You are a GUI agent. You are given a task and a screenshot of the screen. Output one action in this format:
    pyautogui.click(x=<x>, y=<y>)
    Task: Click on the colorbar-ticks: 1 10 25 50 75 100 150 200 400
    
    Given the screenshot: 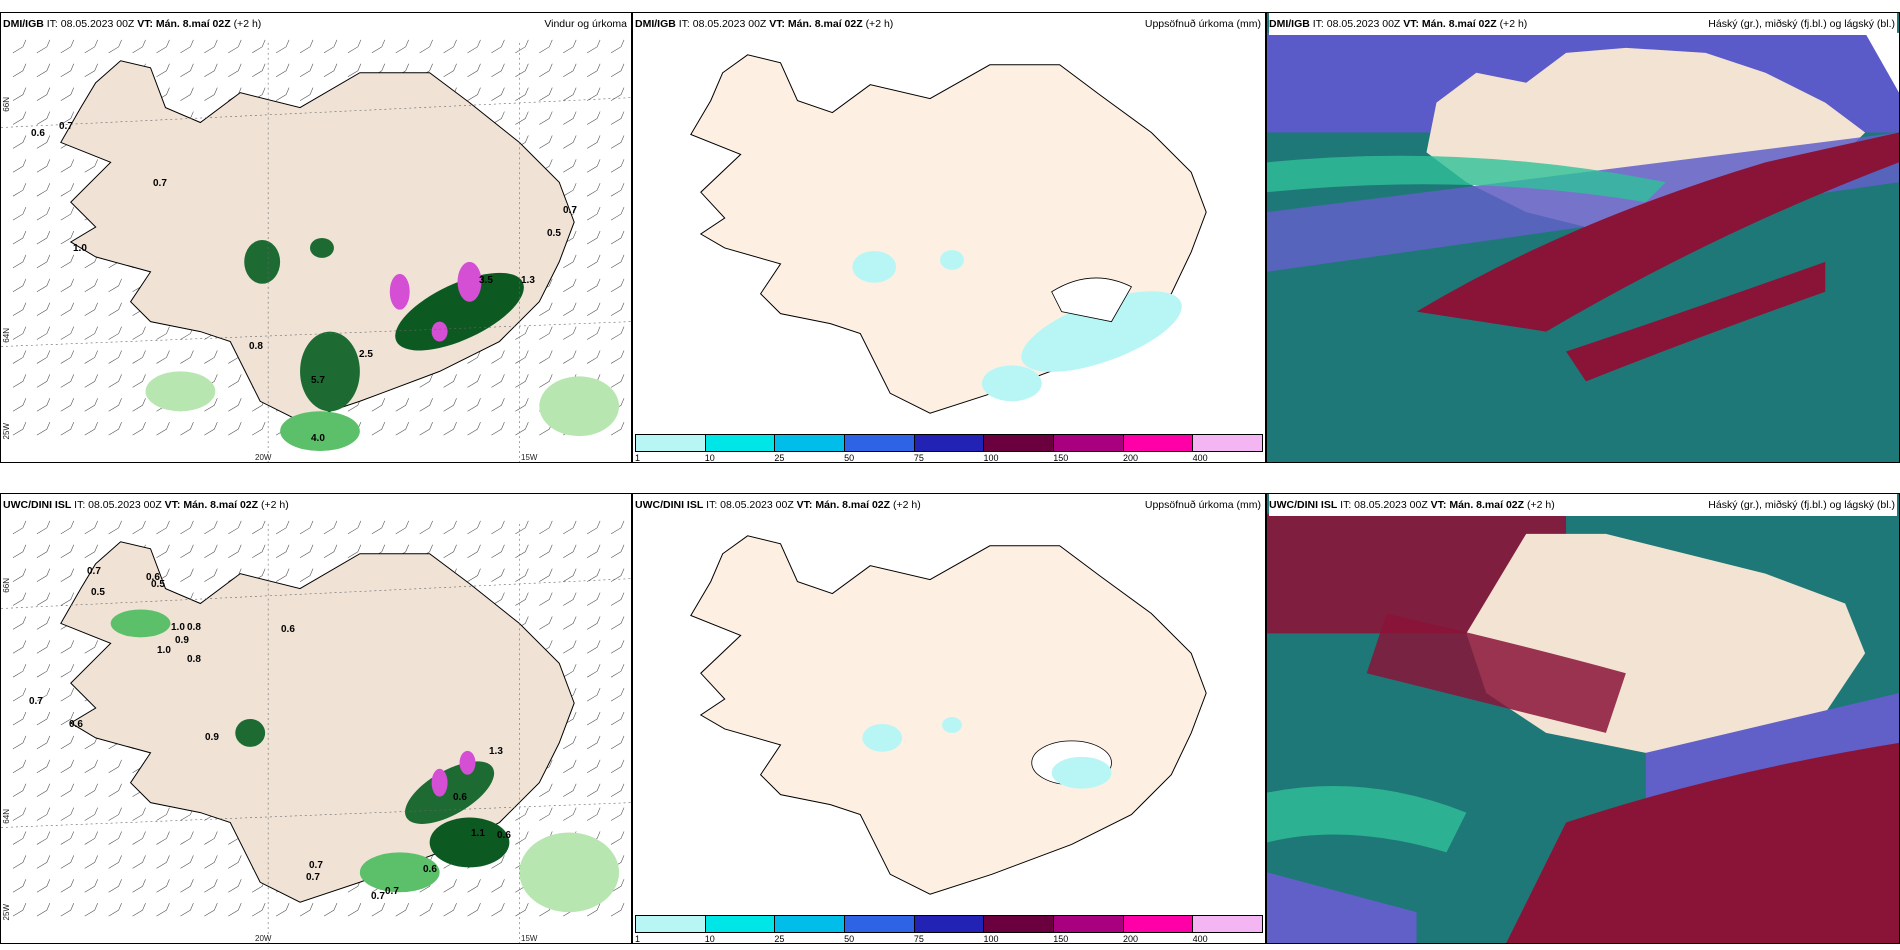 What is the action you would take?
    pyautogui.click(x=949, y=458)
    